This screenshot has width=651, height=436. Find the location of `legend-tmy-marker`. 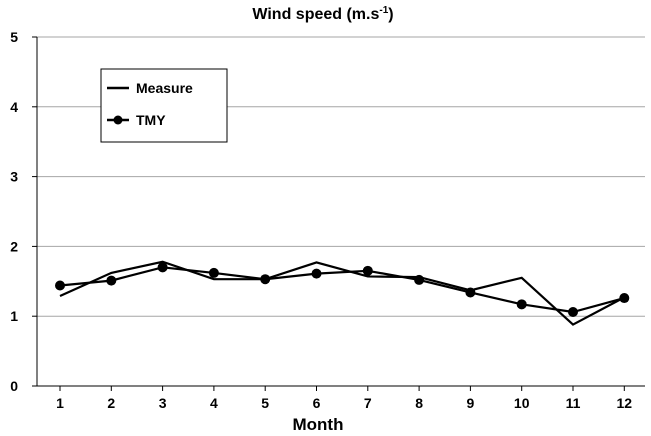

legend-tmy-marker is located at coordinates (118, 120).